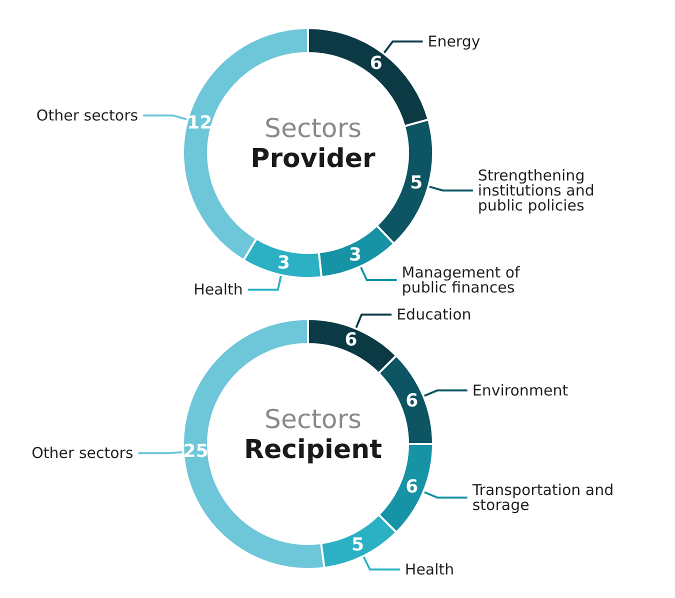  I want to click on slice-label: Education, so click(434, 315).